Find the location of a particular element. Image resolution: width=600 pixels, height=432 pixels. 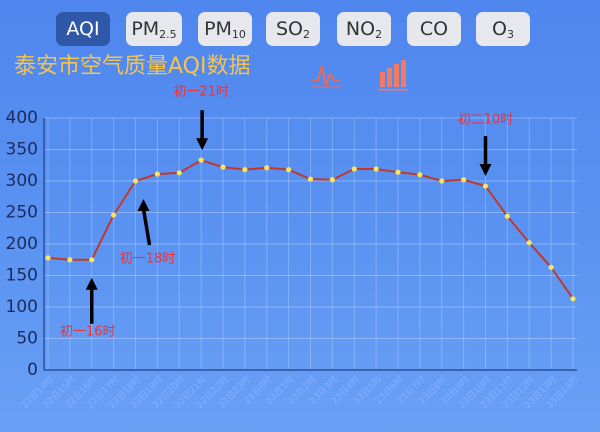

line-chart-icon is located at coordinates (327, 77).